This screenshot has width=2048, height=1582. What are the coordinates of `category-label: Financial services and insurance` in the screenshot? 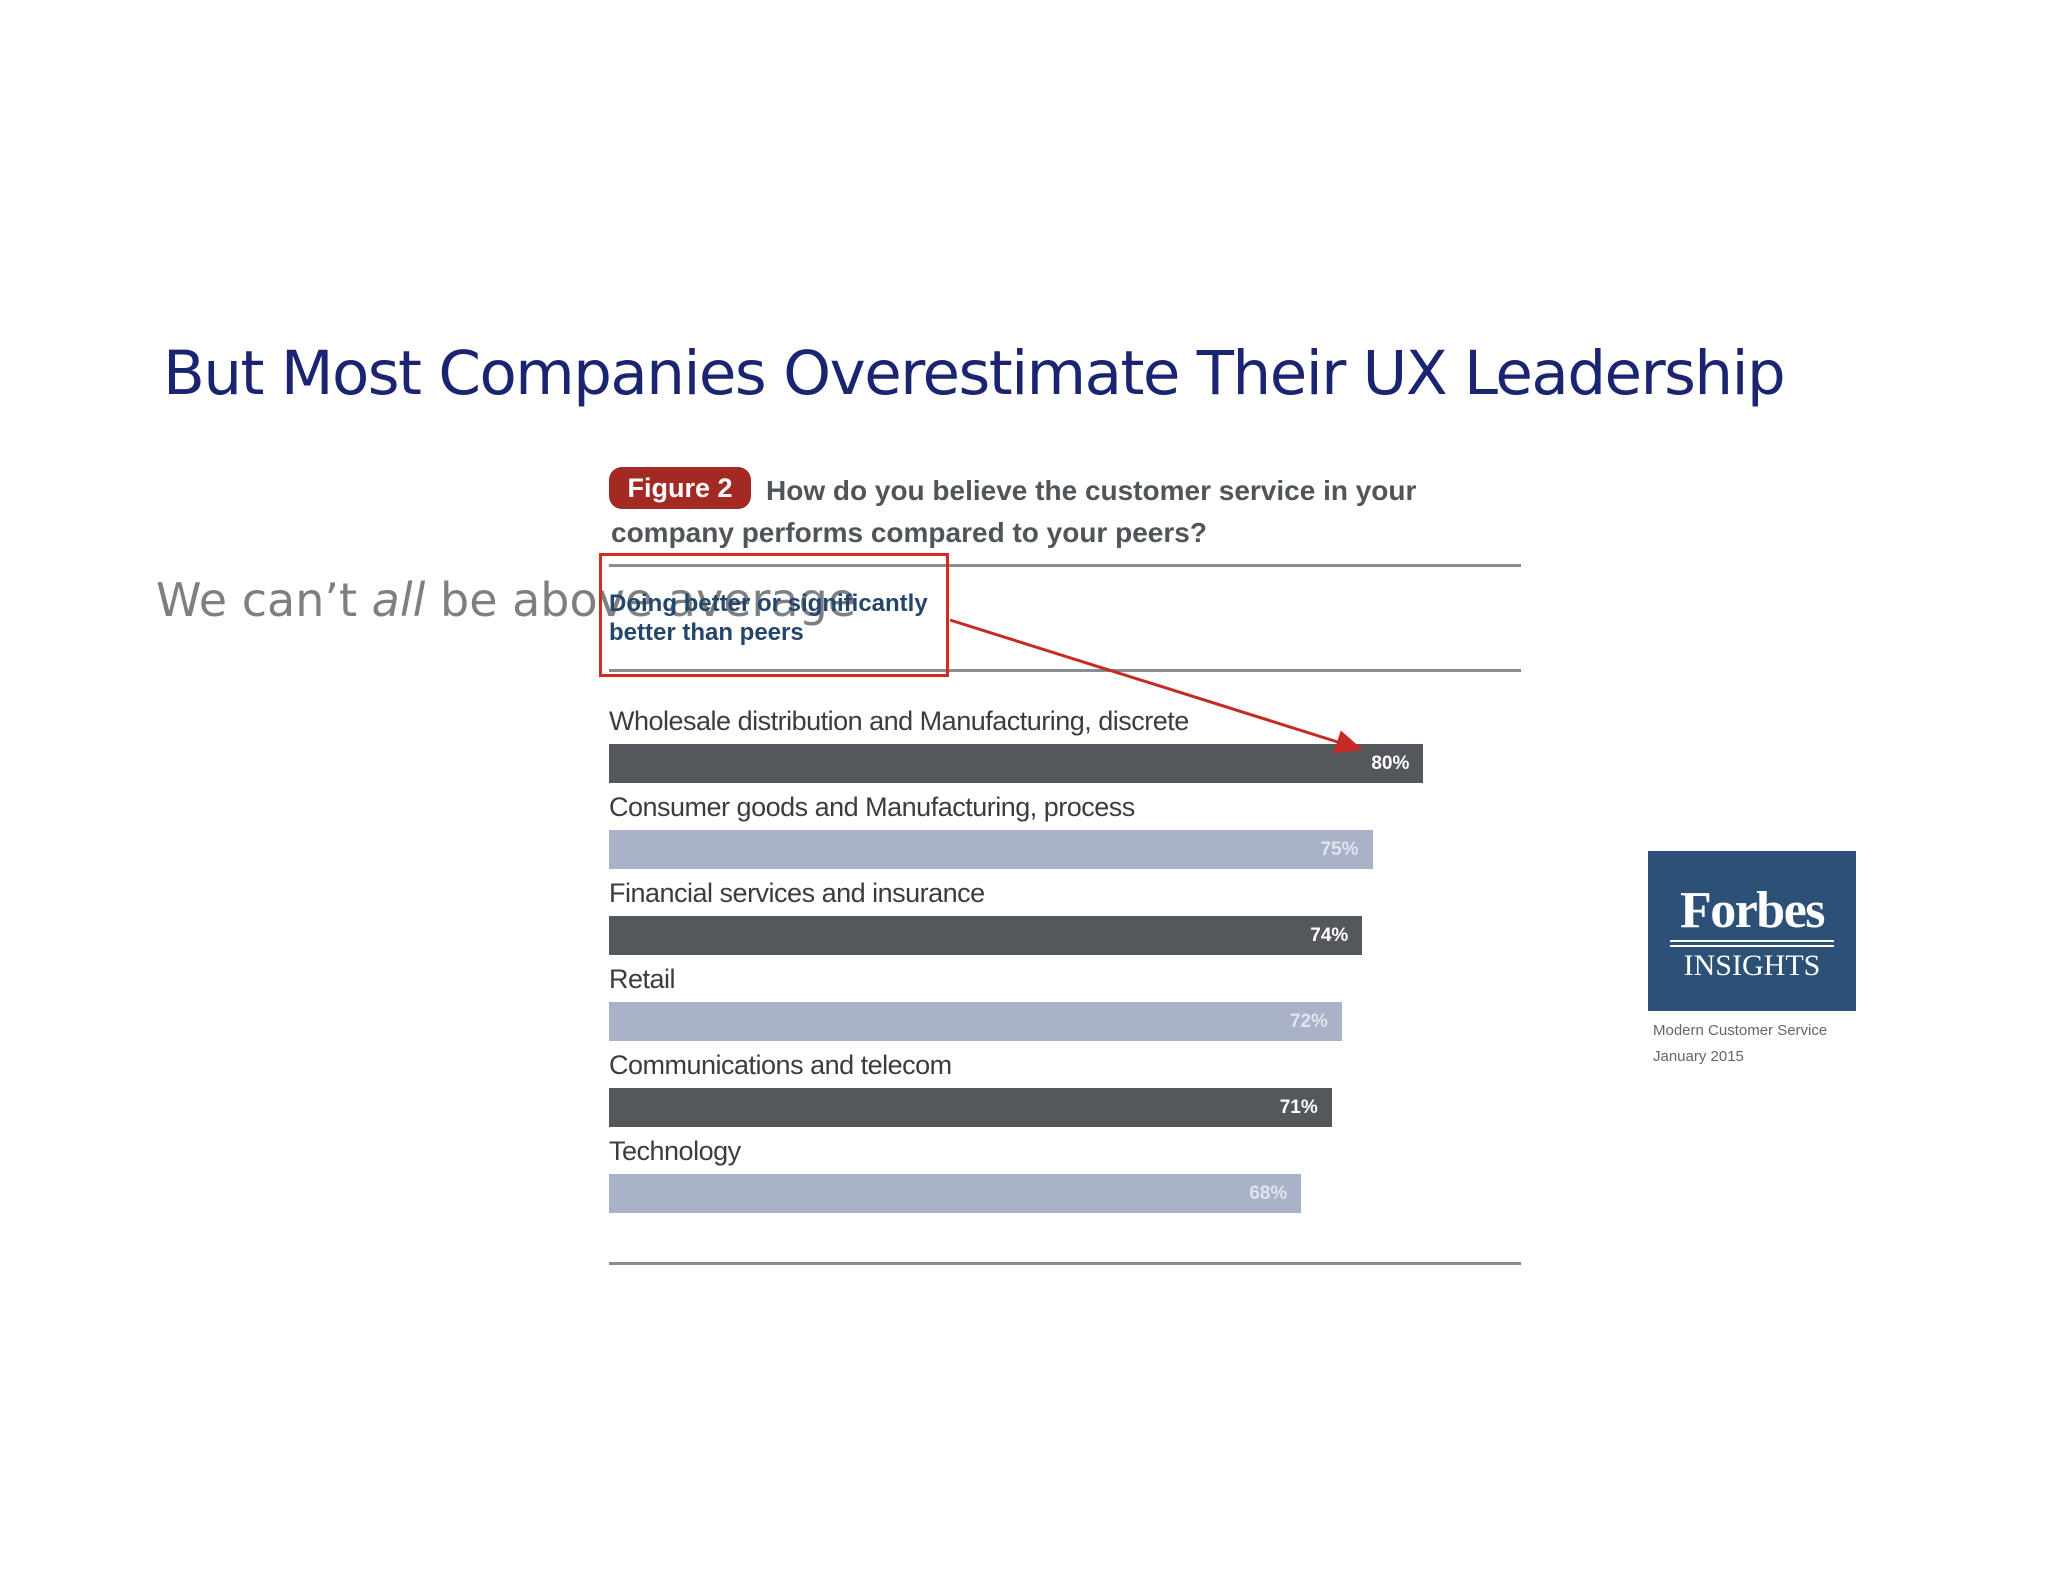 It's located at (797, 893).